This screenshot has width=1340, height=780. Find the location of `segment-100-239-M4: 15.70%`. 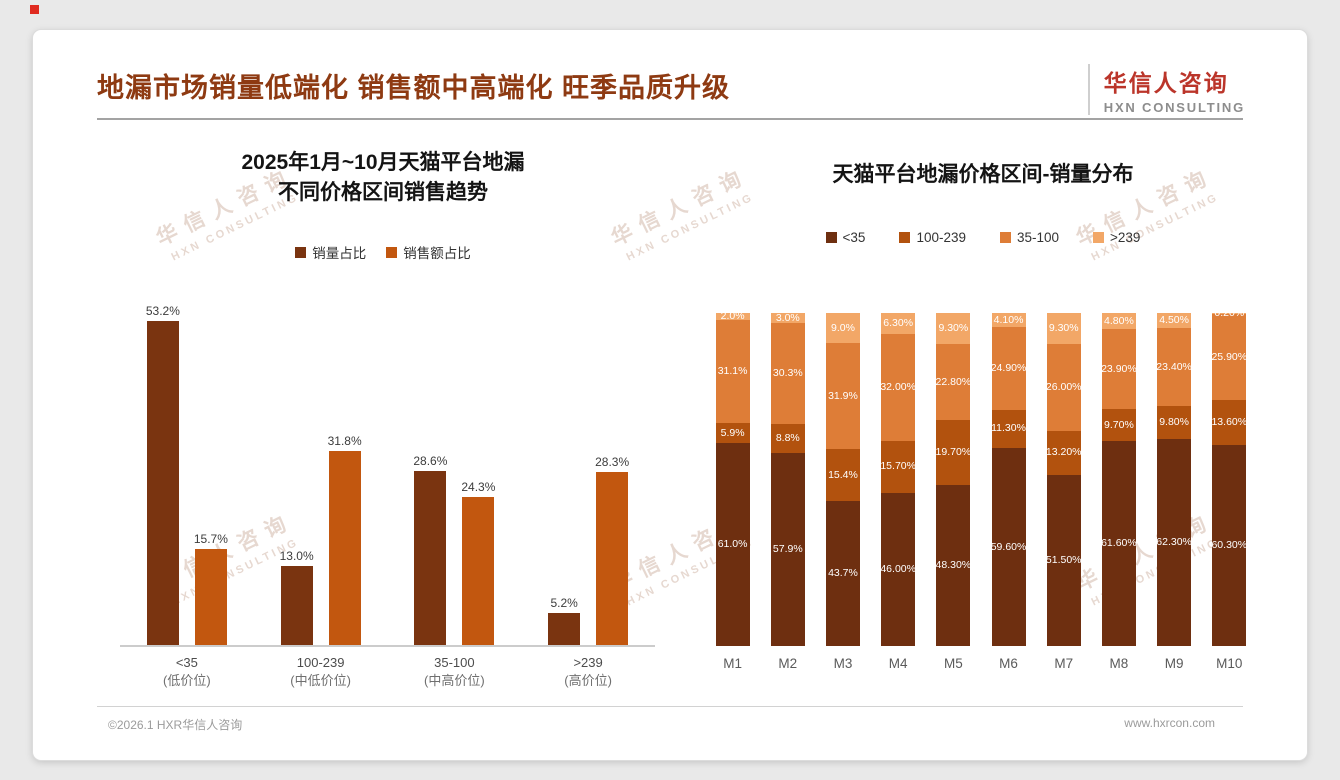

segment-100-239-M4: 15.70% is located at coordinates (898, 466).